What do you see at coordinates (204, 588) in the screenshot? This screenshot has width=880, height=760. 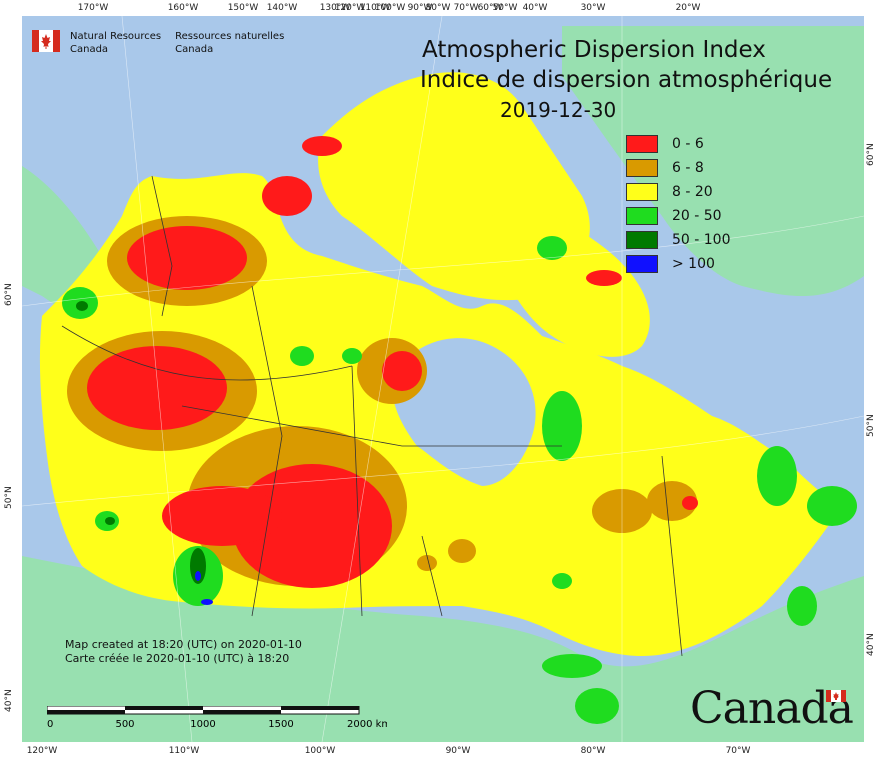 I see `index-over-100-zones` at bounding box center [204, 588].